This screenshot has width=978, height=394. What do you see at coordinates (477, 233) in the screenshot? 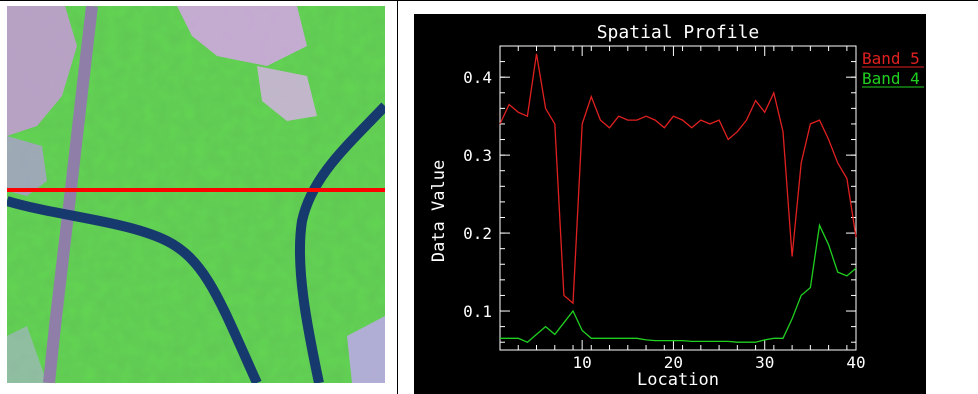
I see `y-tick-label: 0.2` at bounding box center [477, 233].